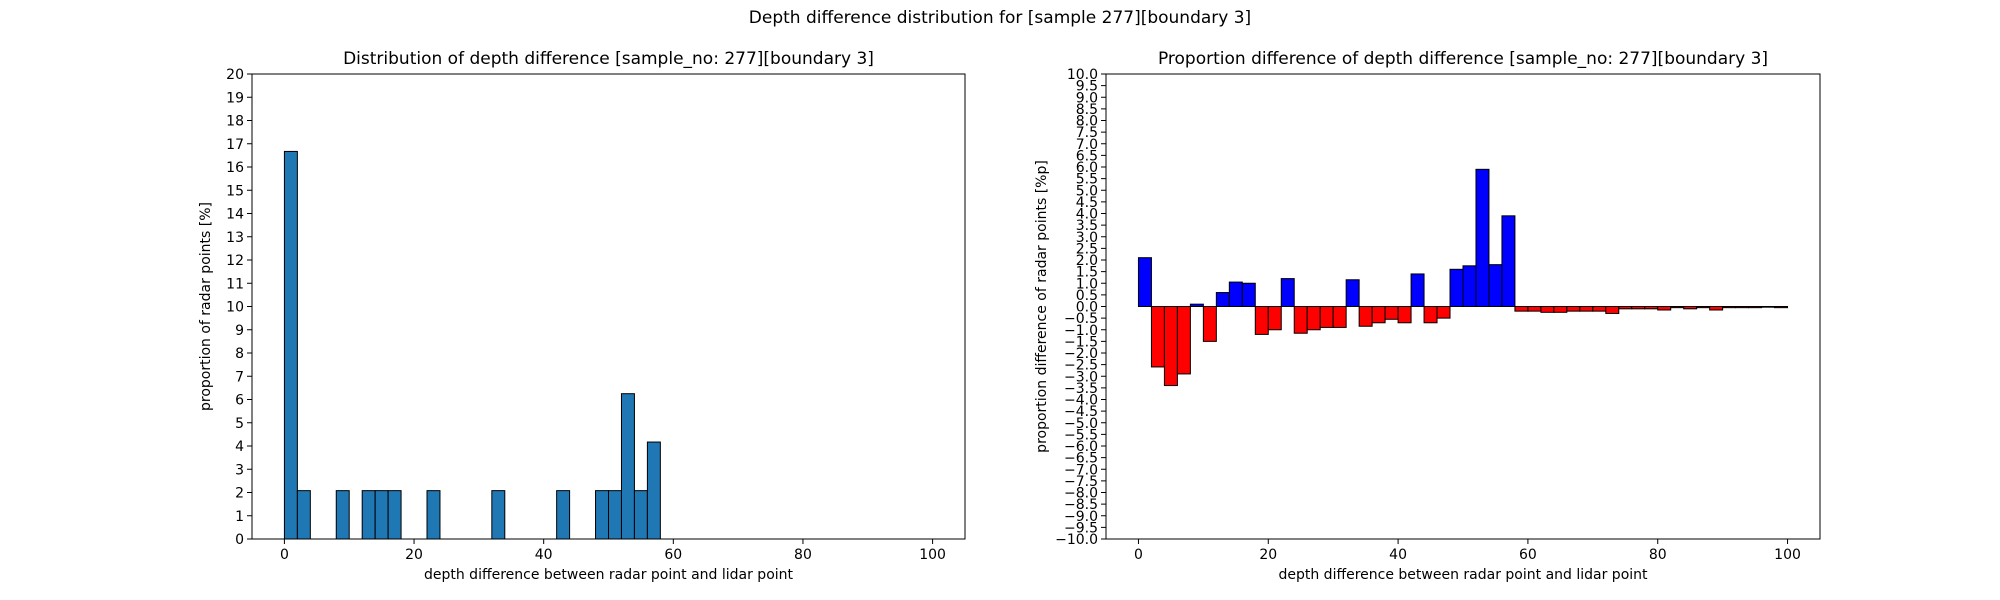  What do you see at coordinates (235, 168) in the screenshot?
I see `chart-distribution-y-tick-label: 16` at bounding box center [235, 168].